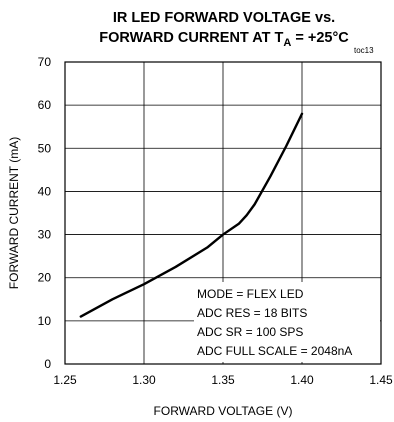 The image size is (394, 422). I want to click on y-tick-label: 20, so click(45, 278).